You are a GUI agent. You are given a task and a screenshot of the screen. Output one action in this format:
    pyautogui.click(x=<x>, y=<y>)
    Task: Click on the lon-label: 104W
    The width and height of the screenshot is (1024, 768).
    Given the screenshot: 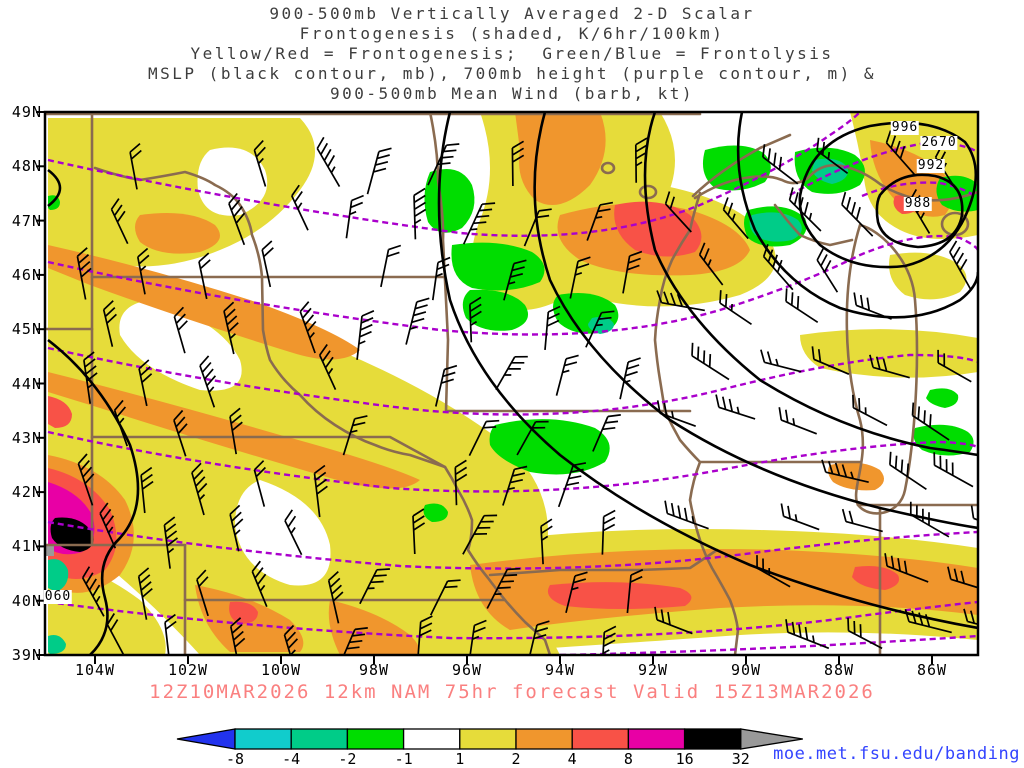 What is the action you would take?
    pyautogui.click(x=95, y=670)
    